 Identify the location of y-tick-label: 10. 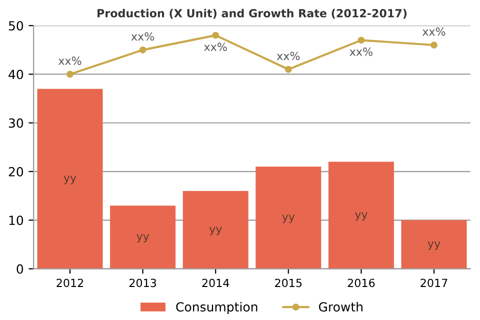
(16, 221).